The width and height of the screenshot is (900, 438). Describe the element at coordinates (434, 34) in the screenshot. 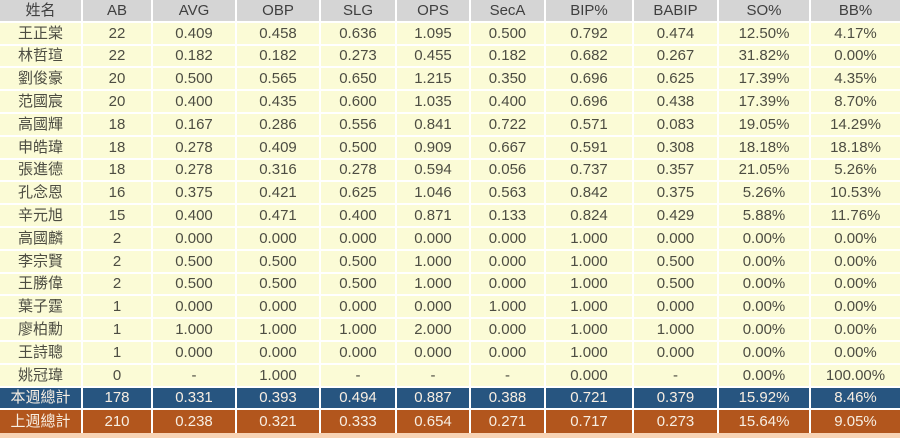

I see `stat-cell: 1.095` at that location.